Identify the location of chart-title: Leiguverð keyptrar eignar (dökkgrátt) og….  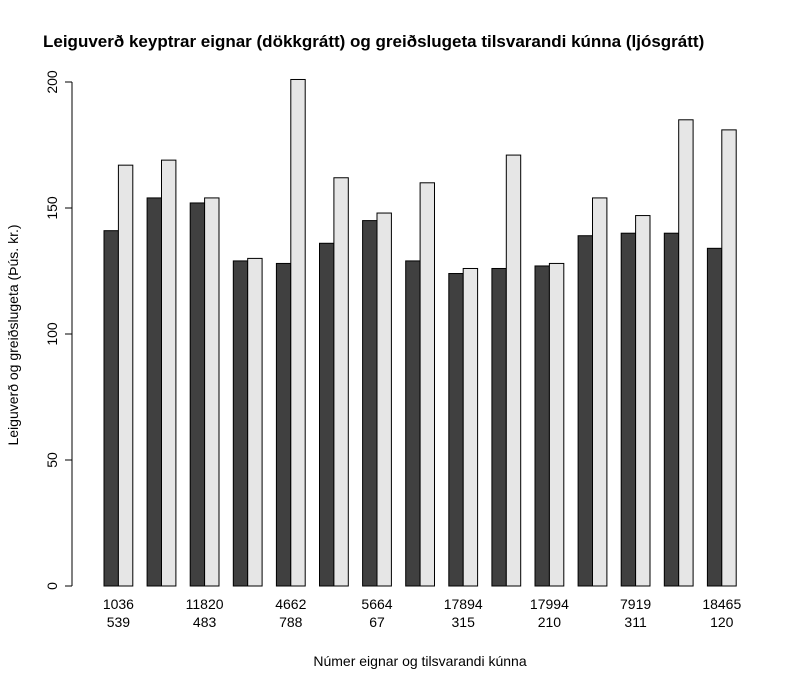
(373, 41).